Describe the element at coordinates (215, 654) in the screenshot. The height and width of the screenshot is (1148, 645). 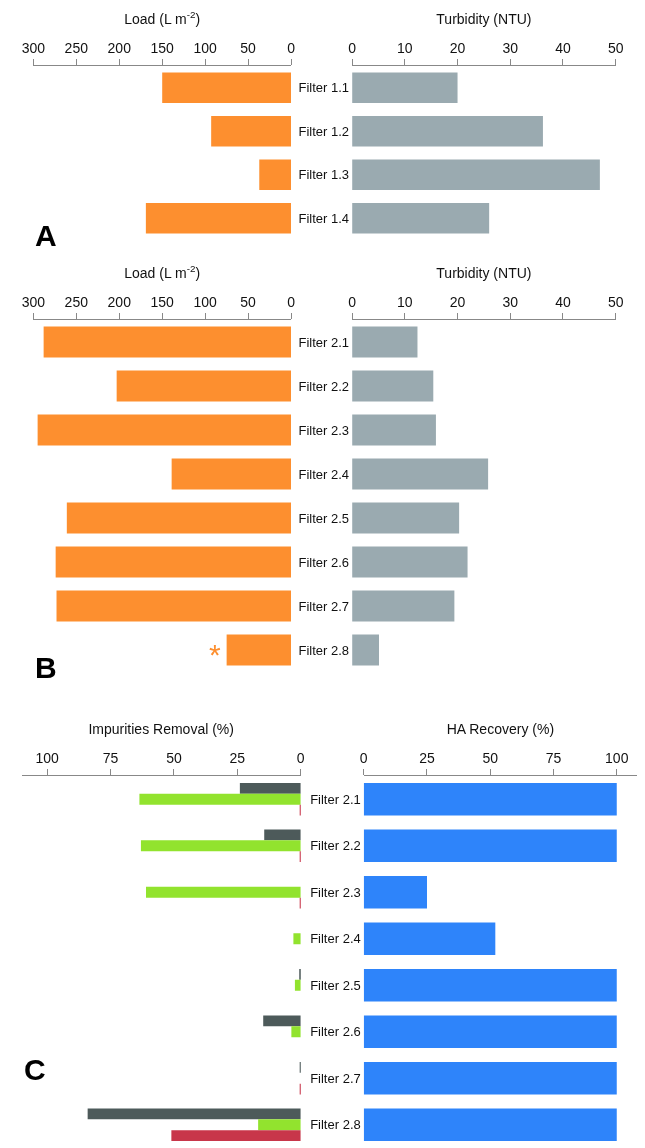
I see `annotation: *` at that location.